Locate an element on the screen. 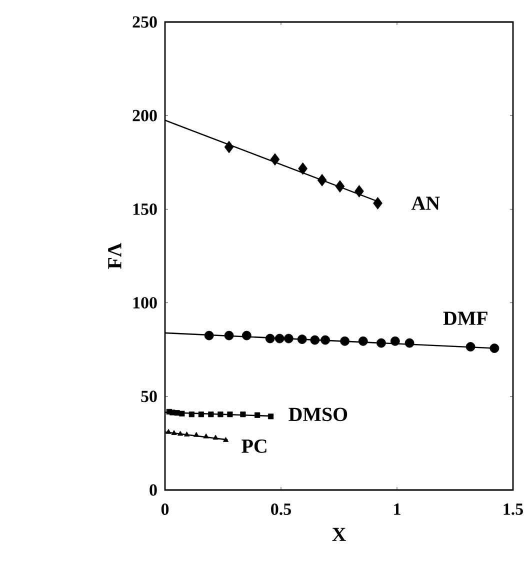  x-tick-label: 0.5 is located at coordinates (281, 510).